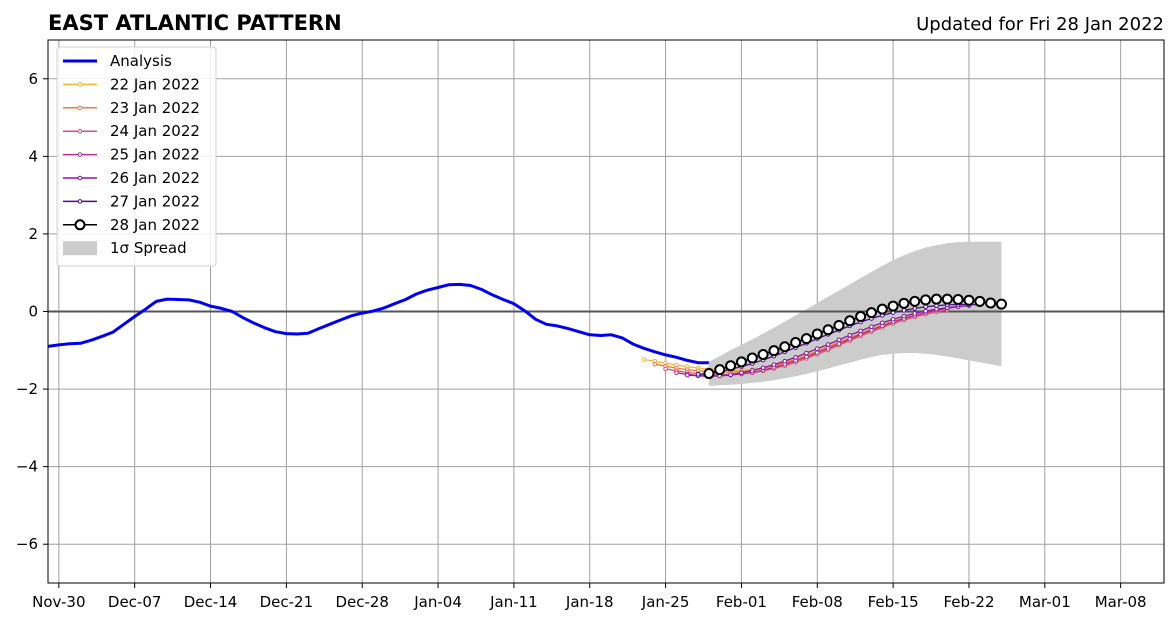 The width and height of the screenshot is (1176, 622). What do you see at coordinates (378, 323) in the screenshot?
I see `analysis-line` at bounding box center [378, 323].